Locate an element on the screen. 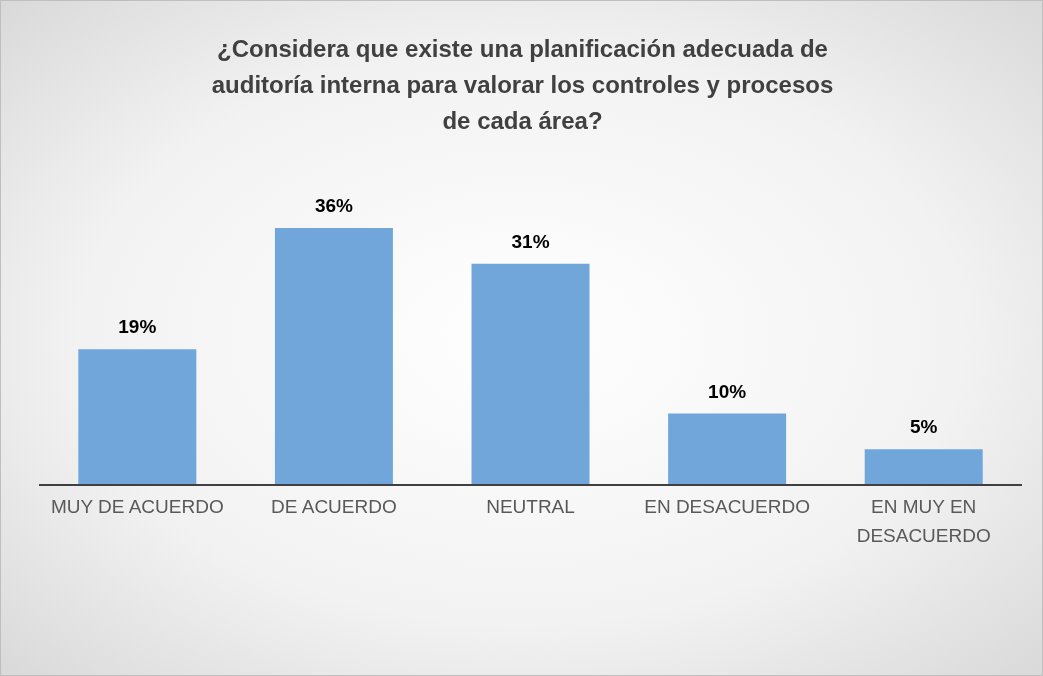 This screenshot has height=676, width=1043. data-label: 36% is located at coordinates (334, 205).